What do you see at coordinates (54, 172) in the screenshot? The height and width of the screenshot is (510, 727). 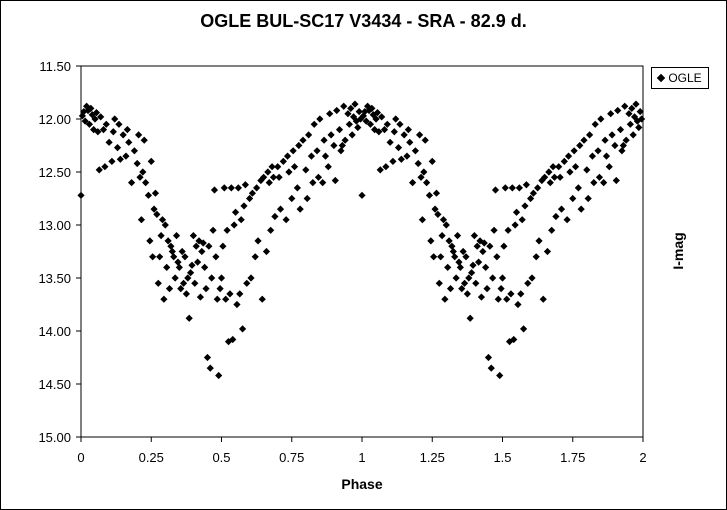 I see `y-tick-label: 12.50` at bounding box center [54, 172].